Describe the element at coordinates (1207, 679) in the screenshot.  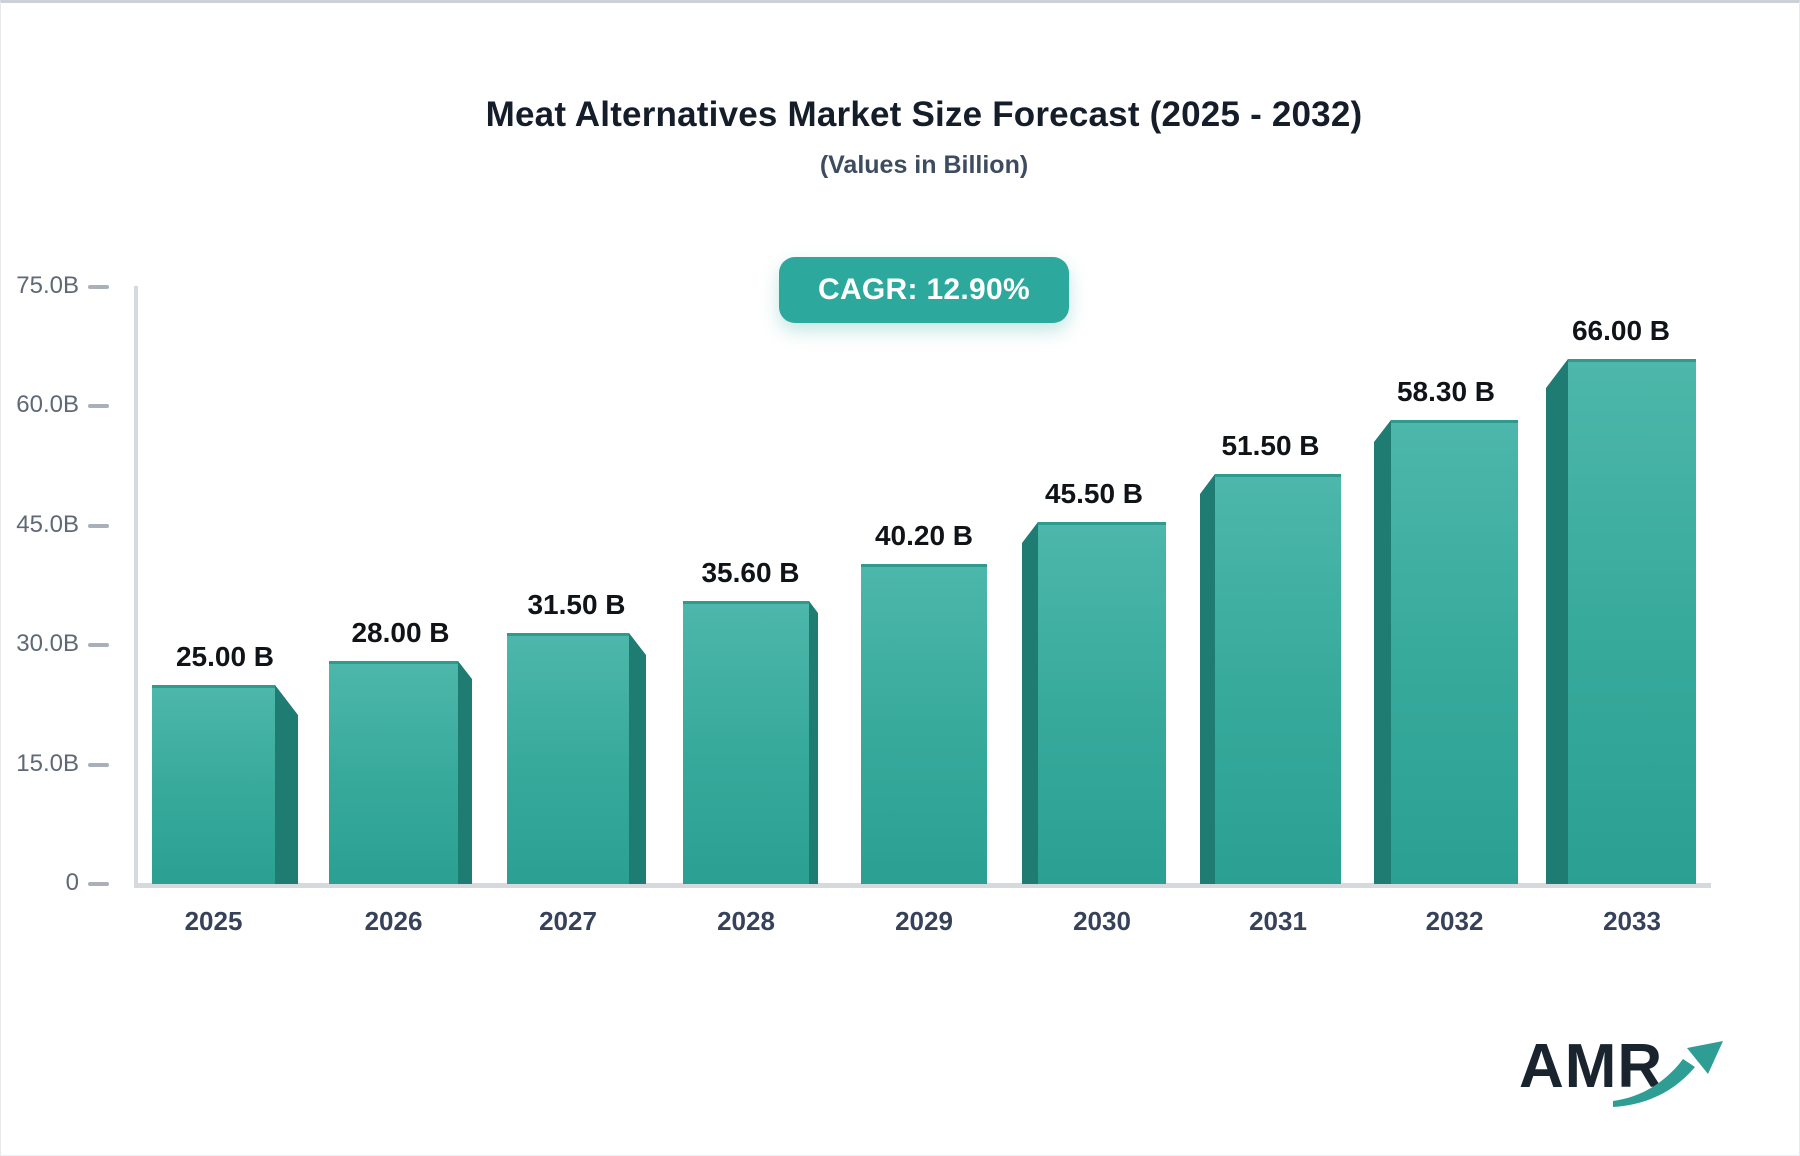
I see `bar-side-2031` at that location.